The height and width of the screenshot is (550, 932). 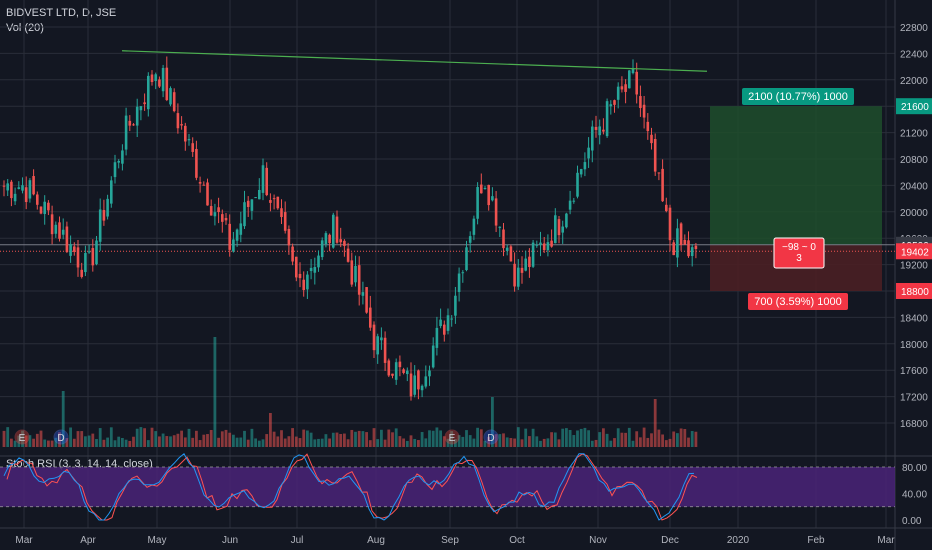 I want to click on price-badge-text: 19402, so click(x=915, y=252).